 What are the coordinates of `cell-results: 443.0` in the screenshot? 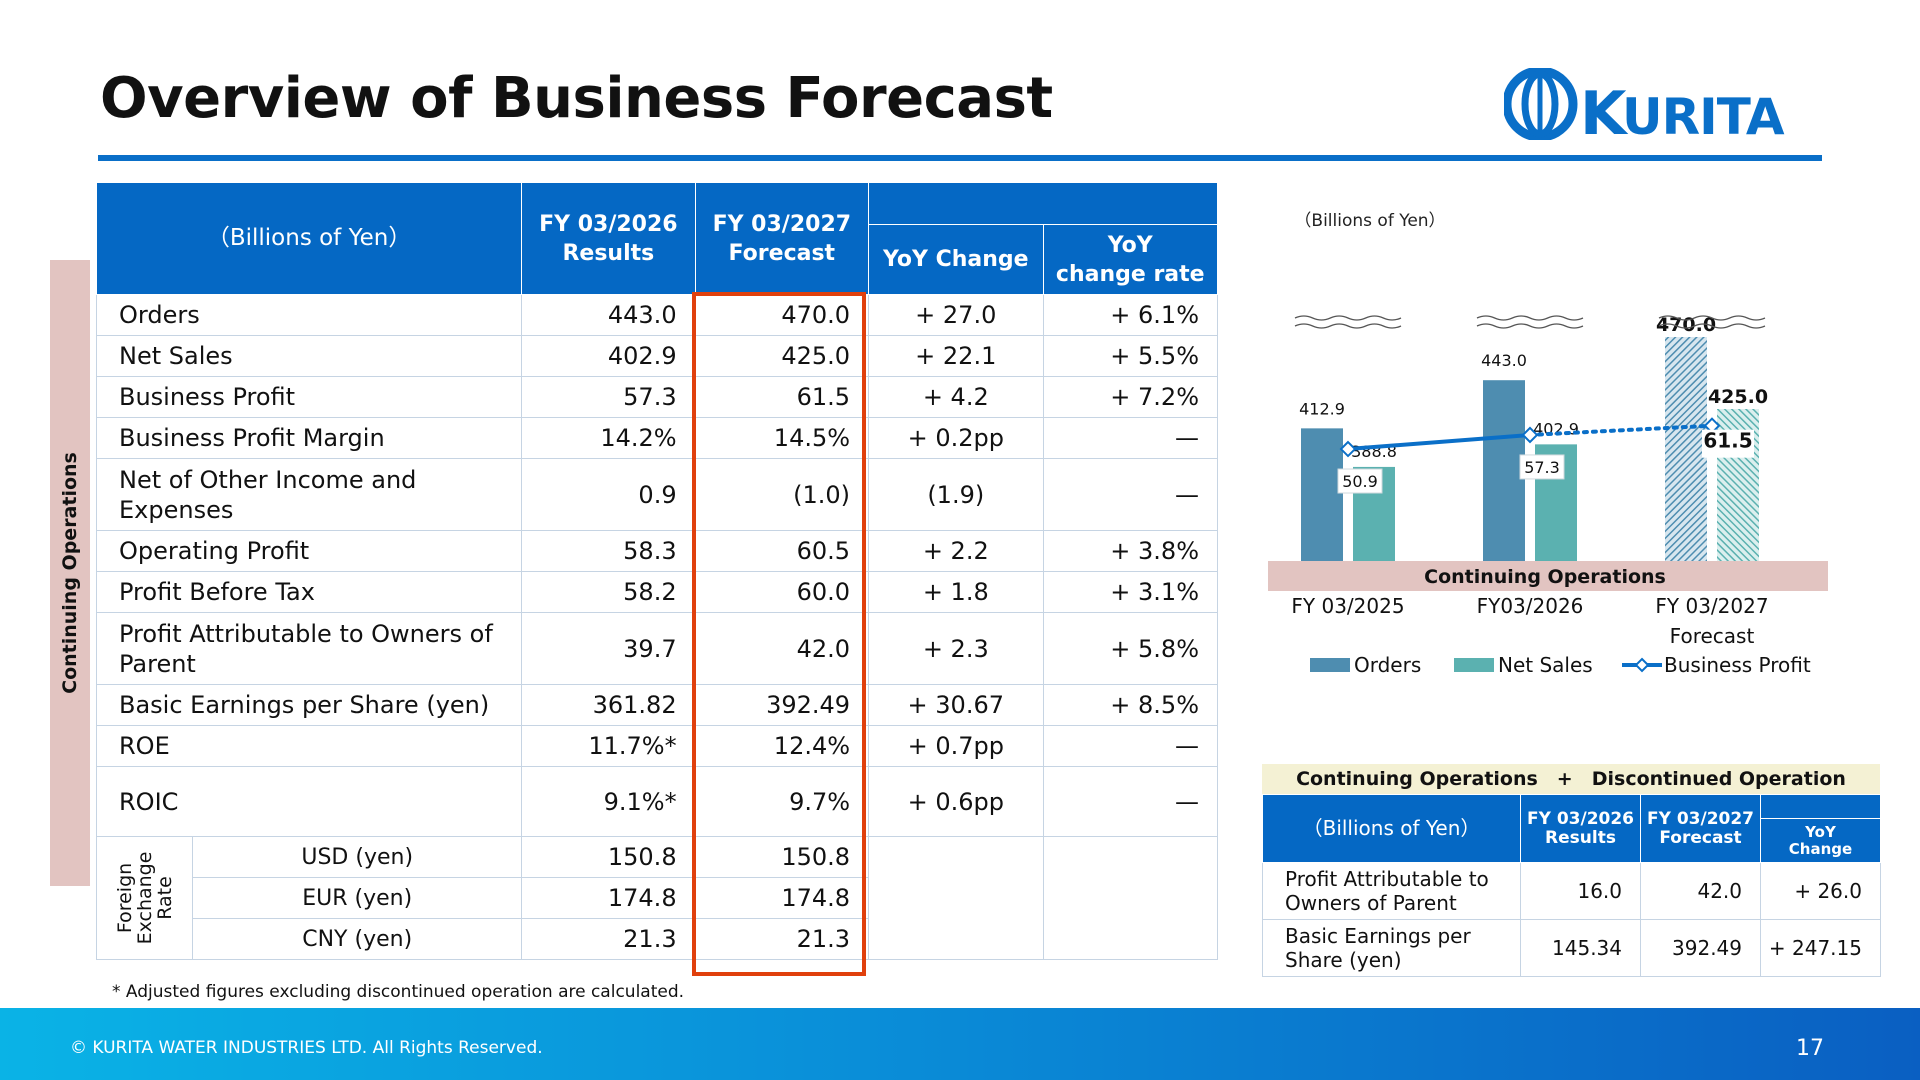 It's located at (608, 315).